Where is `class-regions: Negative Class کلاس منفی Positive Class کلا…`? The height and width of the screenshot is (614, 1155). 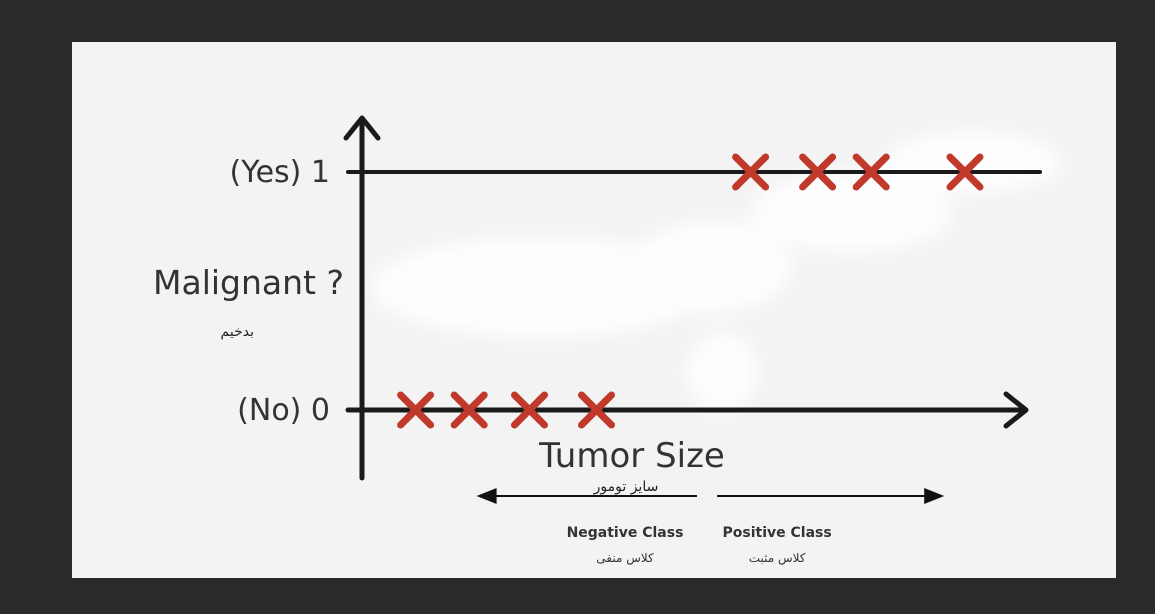
class-regions: Negative Class کلاس منفی Positive Class کلا… is located at coordinates (710, 527).